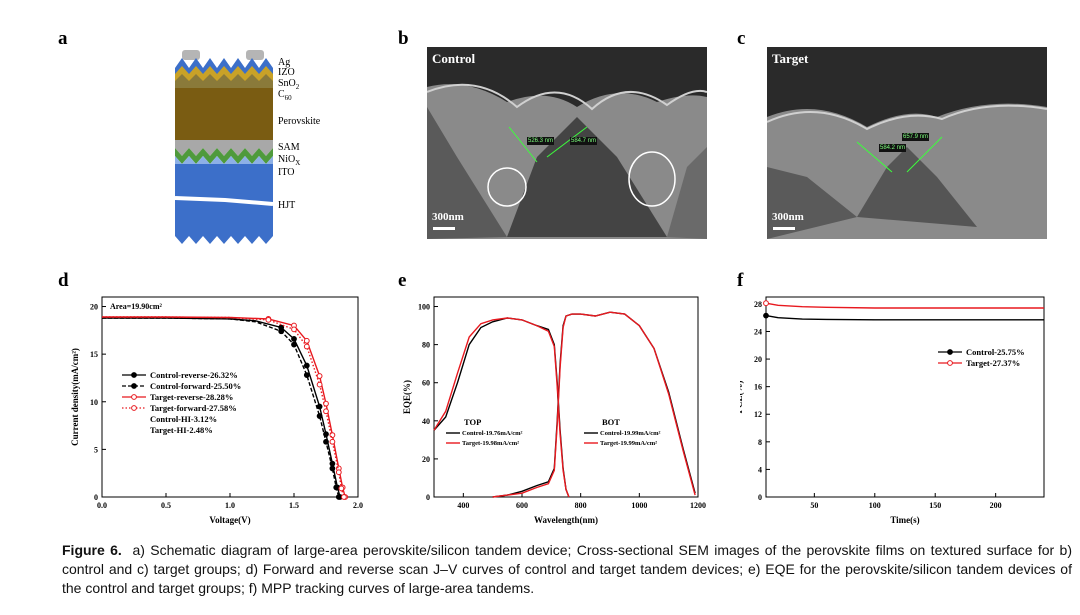 Image resolution: width=1080 pixels, height=615 pixels. I want to click on hysteresis-note: Control-HI-3.12%, so click(183, 419).